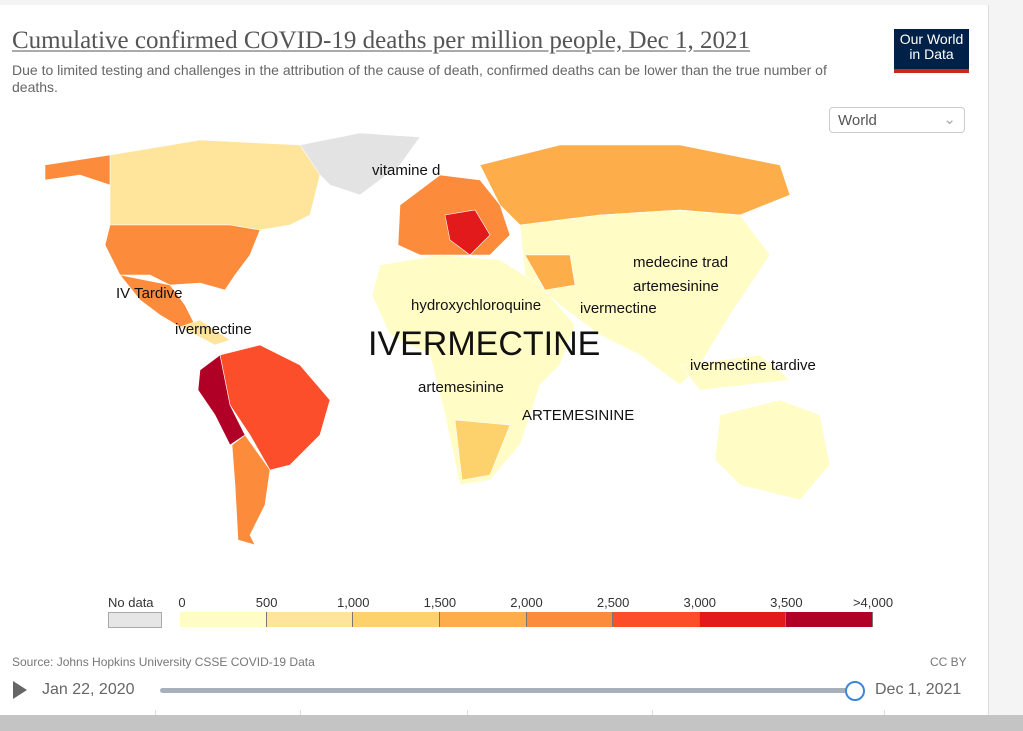 This screenshot has width=1023, height=731. Describe the element at coordinates (77, 170) in the screenshot. I see `map-alaska` at that location.